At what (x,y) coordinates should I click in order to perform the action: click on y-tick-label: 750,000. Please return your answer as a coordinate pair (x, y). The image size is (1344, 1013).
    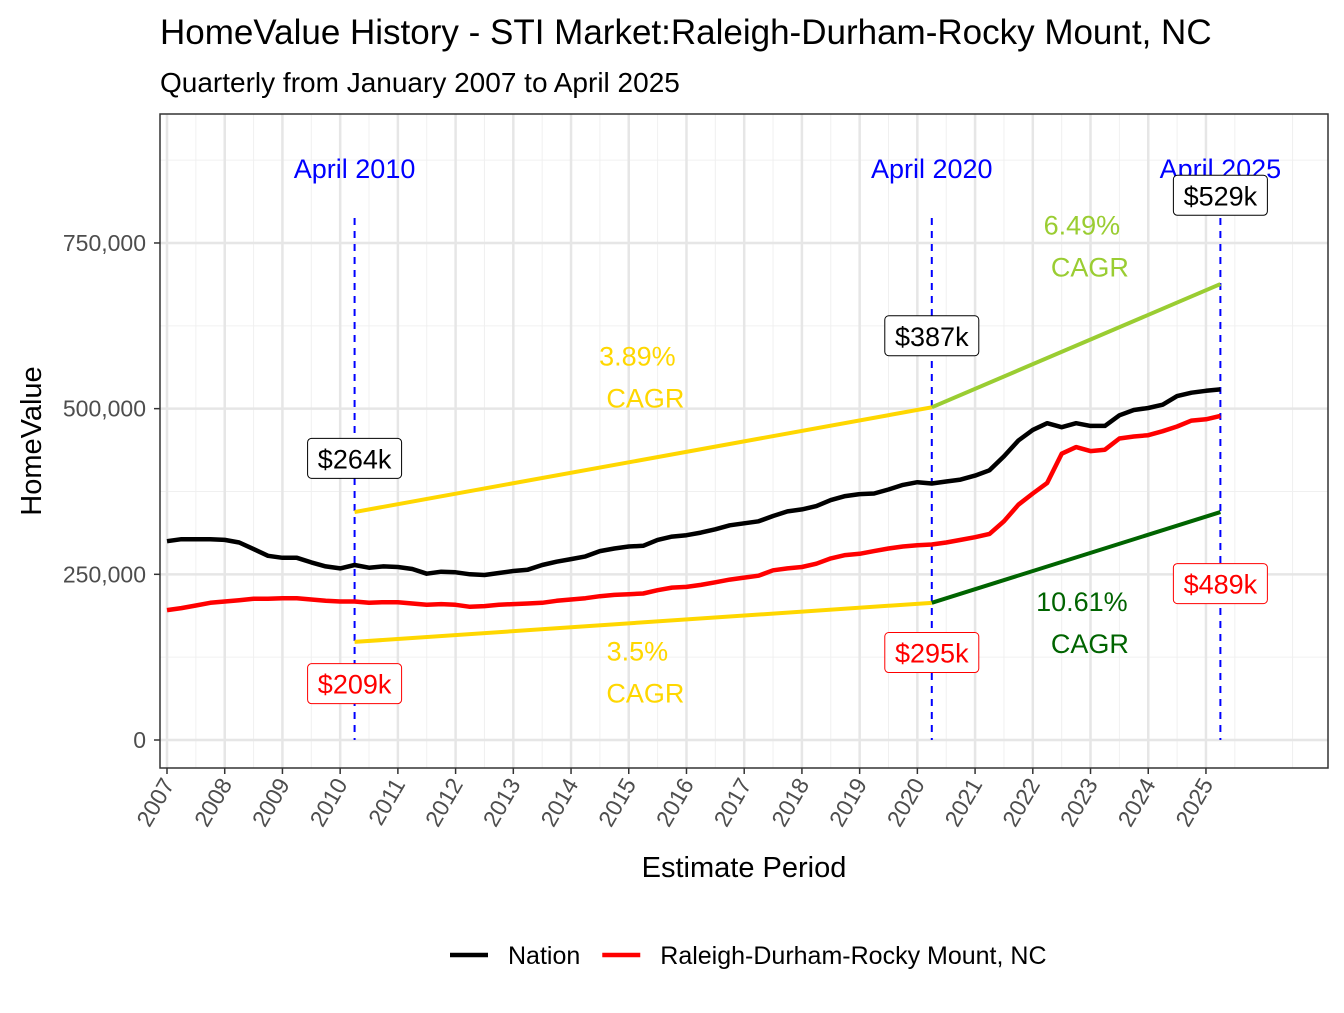
    Looking at the image, I should click on (104, 243).